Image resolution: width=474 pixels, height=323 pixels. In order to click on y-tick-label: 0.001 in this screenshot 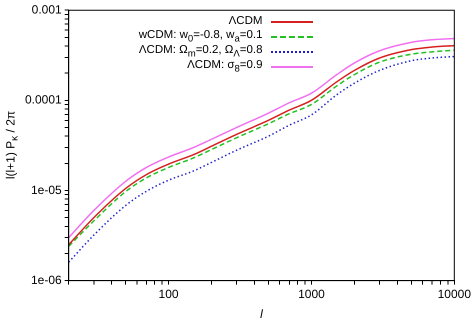, I will do `click(47, 9)`.